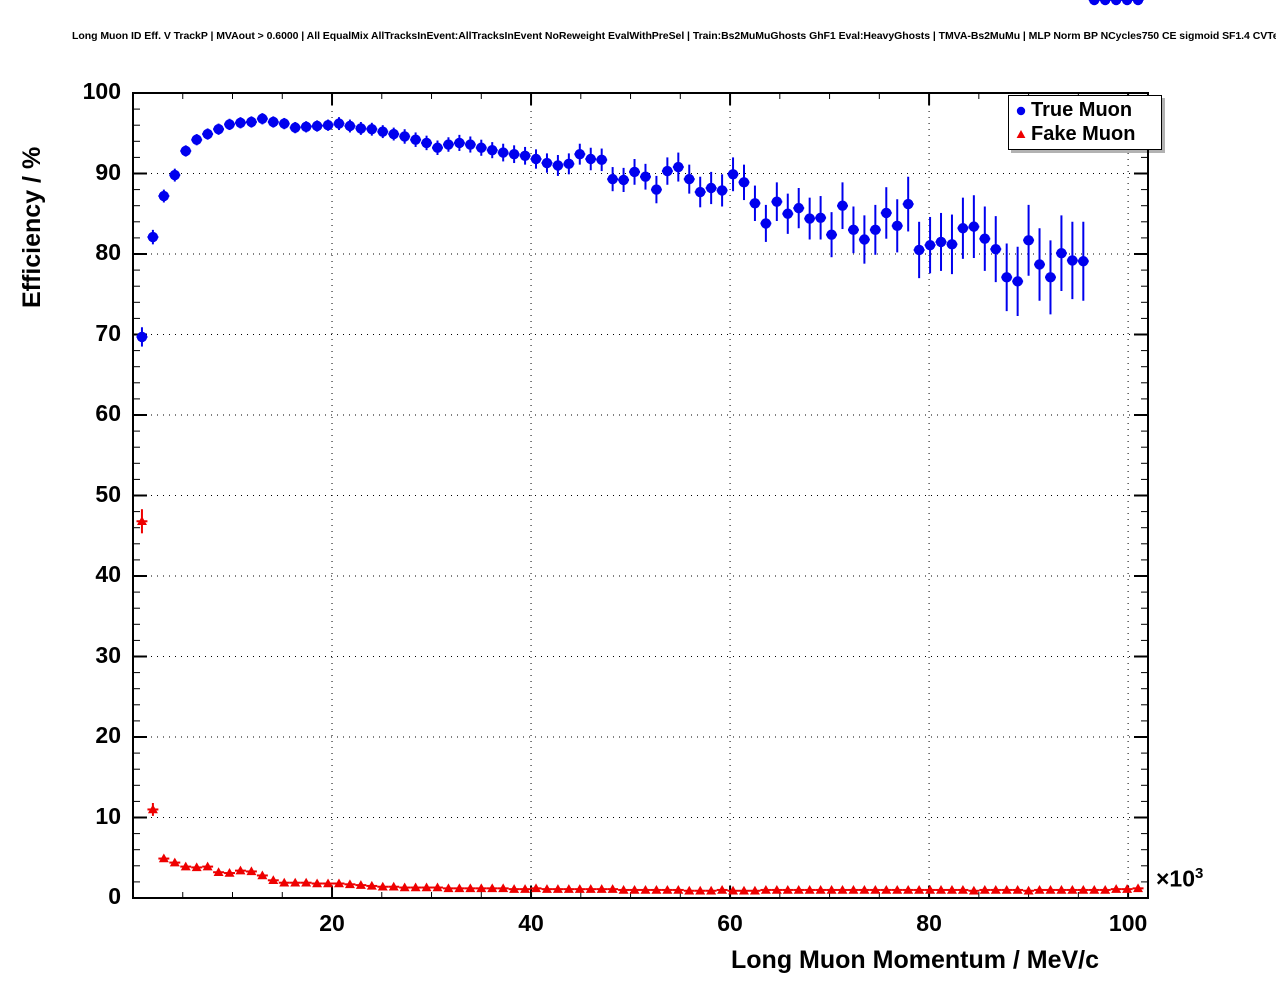 Image resolution: width=1276 pixels, height=996 pixels. Describe the element at coordinates (730, 923) in the screenshot. I see `x-axis-tick-label: 60` at that location.